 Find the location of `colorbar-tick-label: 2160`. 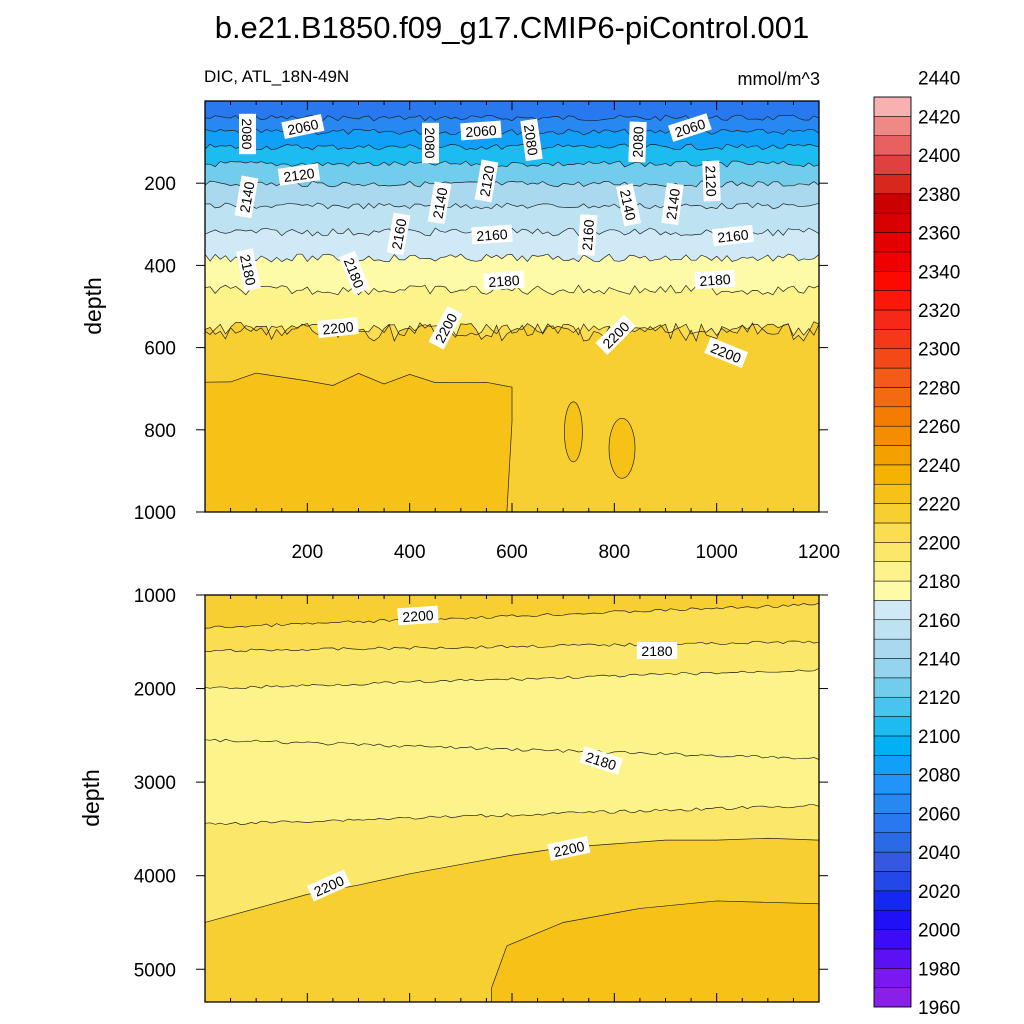

colorbar-tick-label: 2160 is located at coordinates (939, 621).